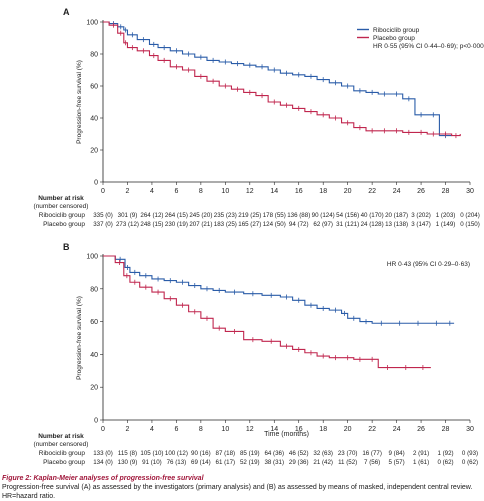 This screenshot has width=484, height=501. Describe the element at coordinates (250, 462) in the screenshot. I see `risk-cell: 52 (19)` at that location.